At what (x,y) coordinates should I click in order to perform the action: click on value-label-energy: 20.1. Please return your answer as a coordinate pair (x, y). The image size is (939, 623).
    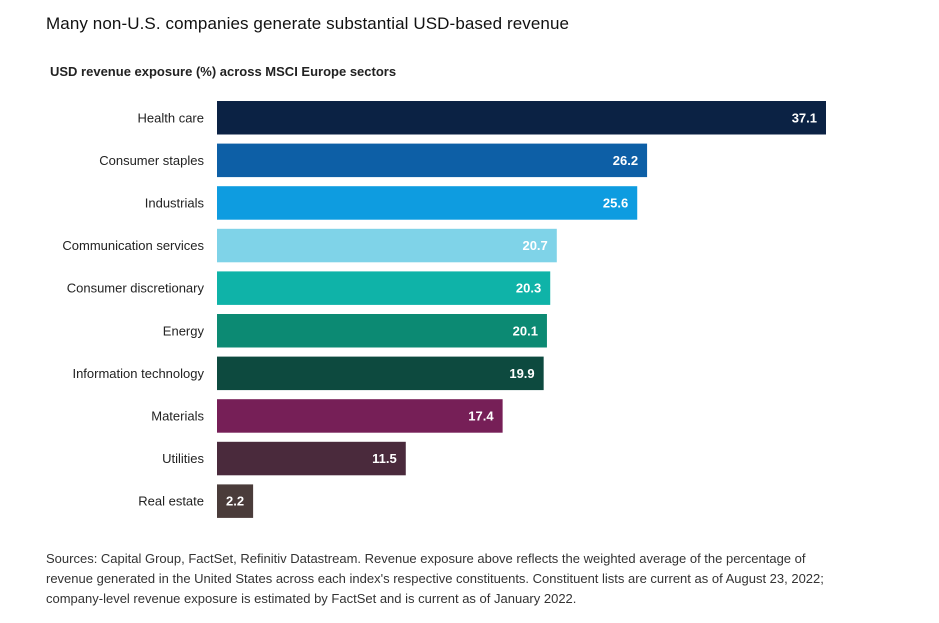
    Looking at the image, I should click on (525, 330).